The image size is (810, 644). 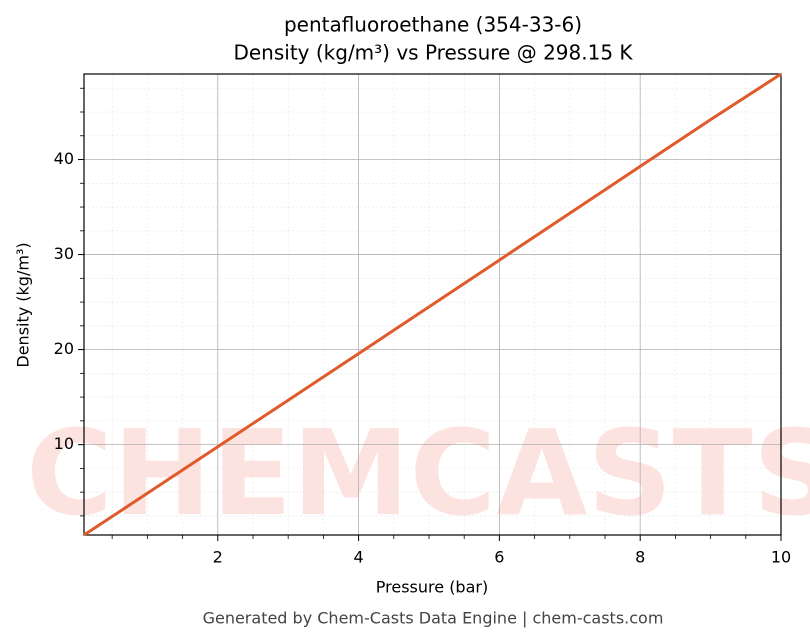 I want to click on x-tick-label: 8, so click(x=640, y=557).